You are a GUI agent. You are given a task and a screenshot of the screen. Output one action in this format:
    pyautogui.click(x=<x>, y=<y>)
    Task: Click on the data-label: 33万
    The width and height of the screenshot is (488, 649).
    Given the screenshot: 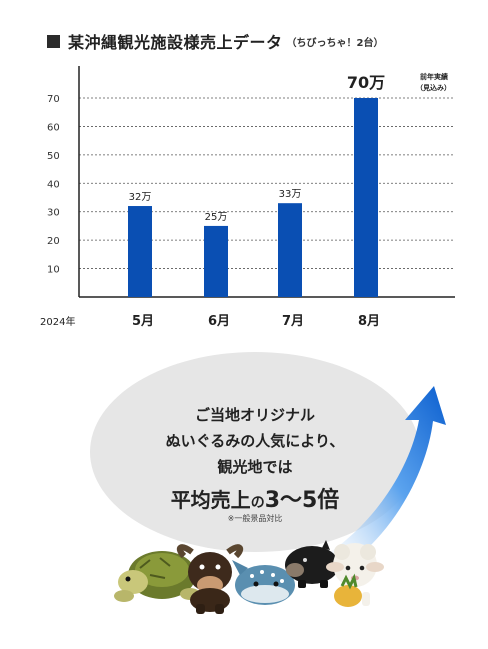 What is the action you would take?
    pyautogui.click(x=290, y=194)
    